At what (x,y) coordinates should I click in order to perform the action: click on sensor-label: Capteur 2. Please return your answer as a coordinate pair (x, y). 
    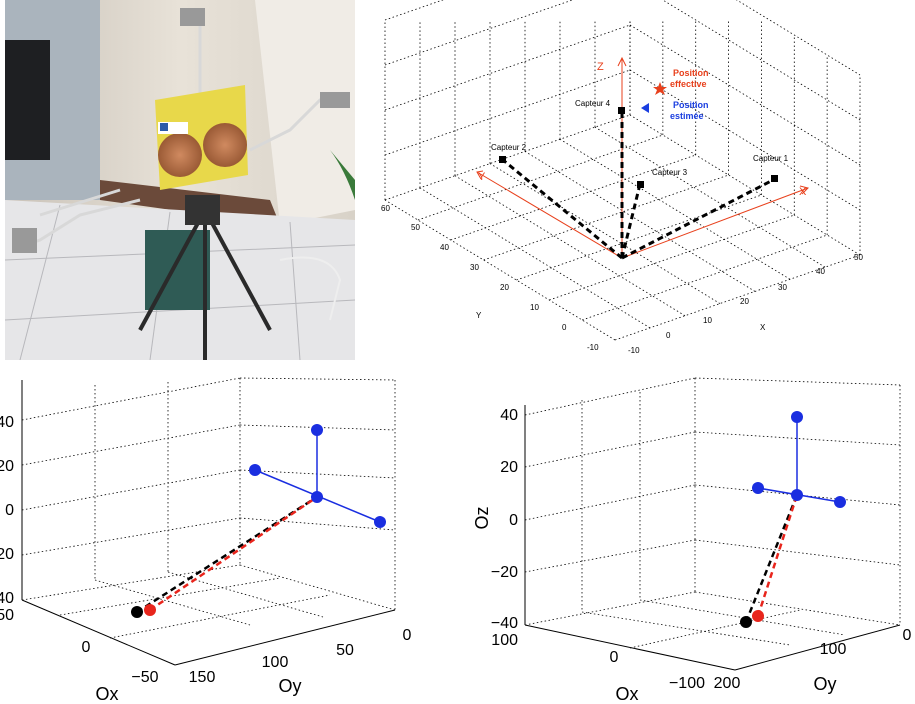
    Looking at the image, I should click on (509, 147).